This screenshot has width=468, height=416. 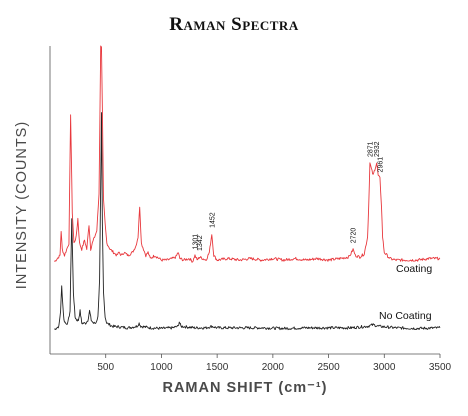 What do you see at coordinates (212, 220) in the screenshot?
I see `peak-label-1452: 1452` at bounding box center [212, 220].